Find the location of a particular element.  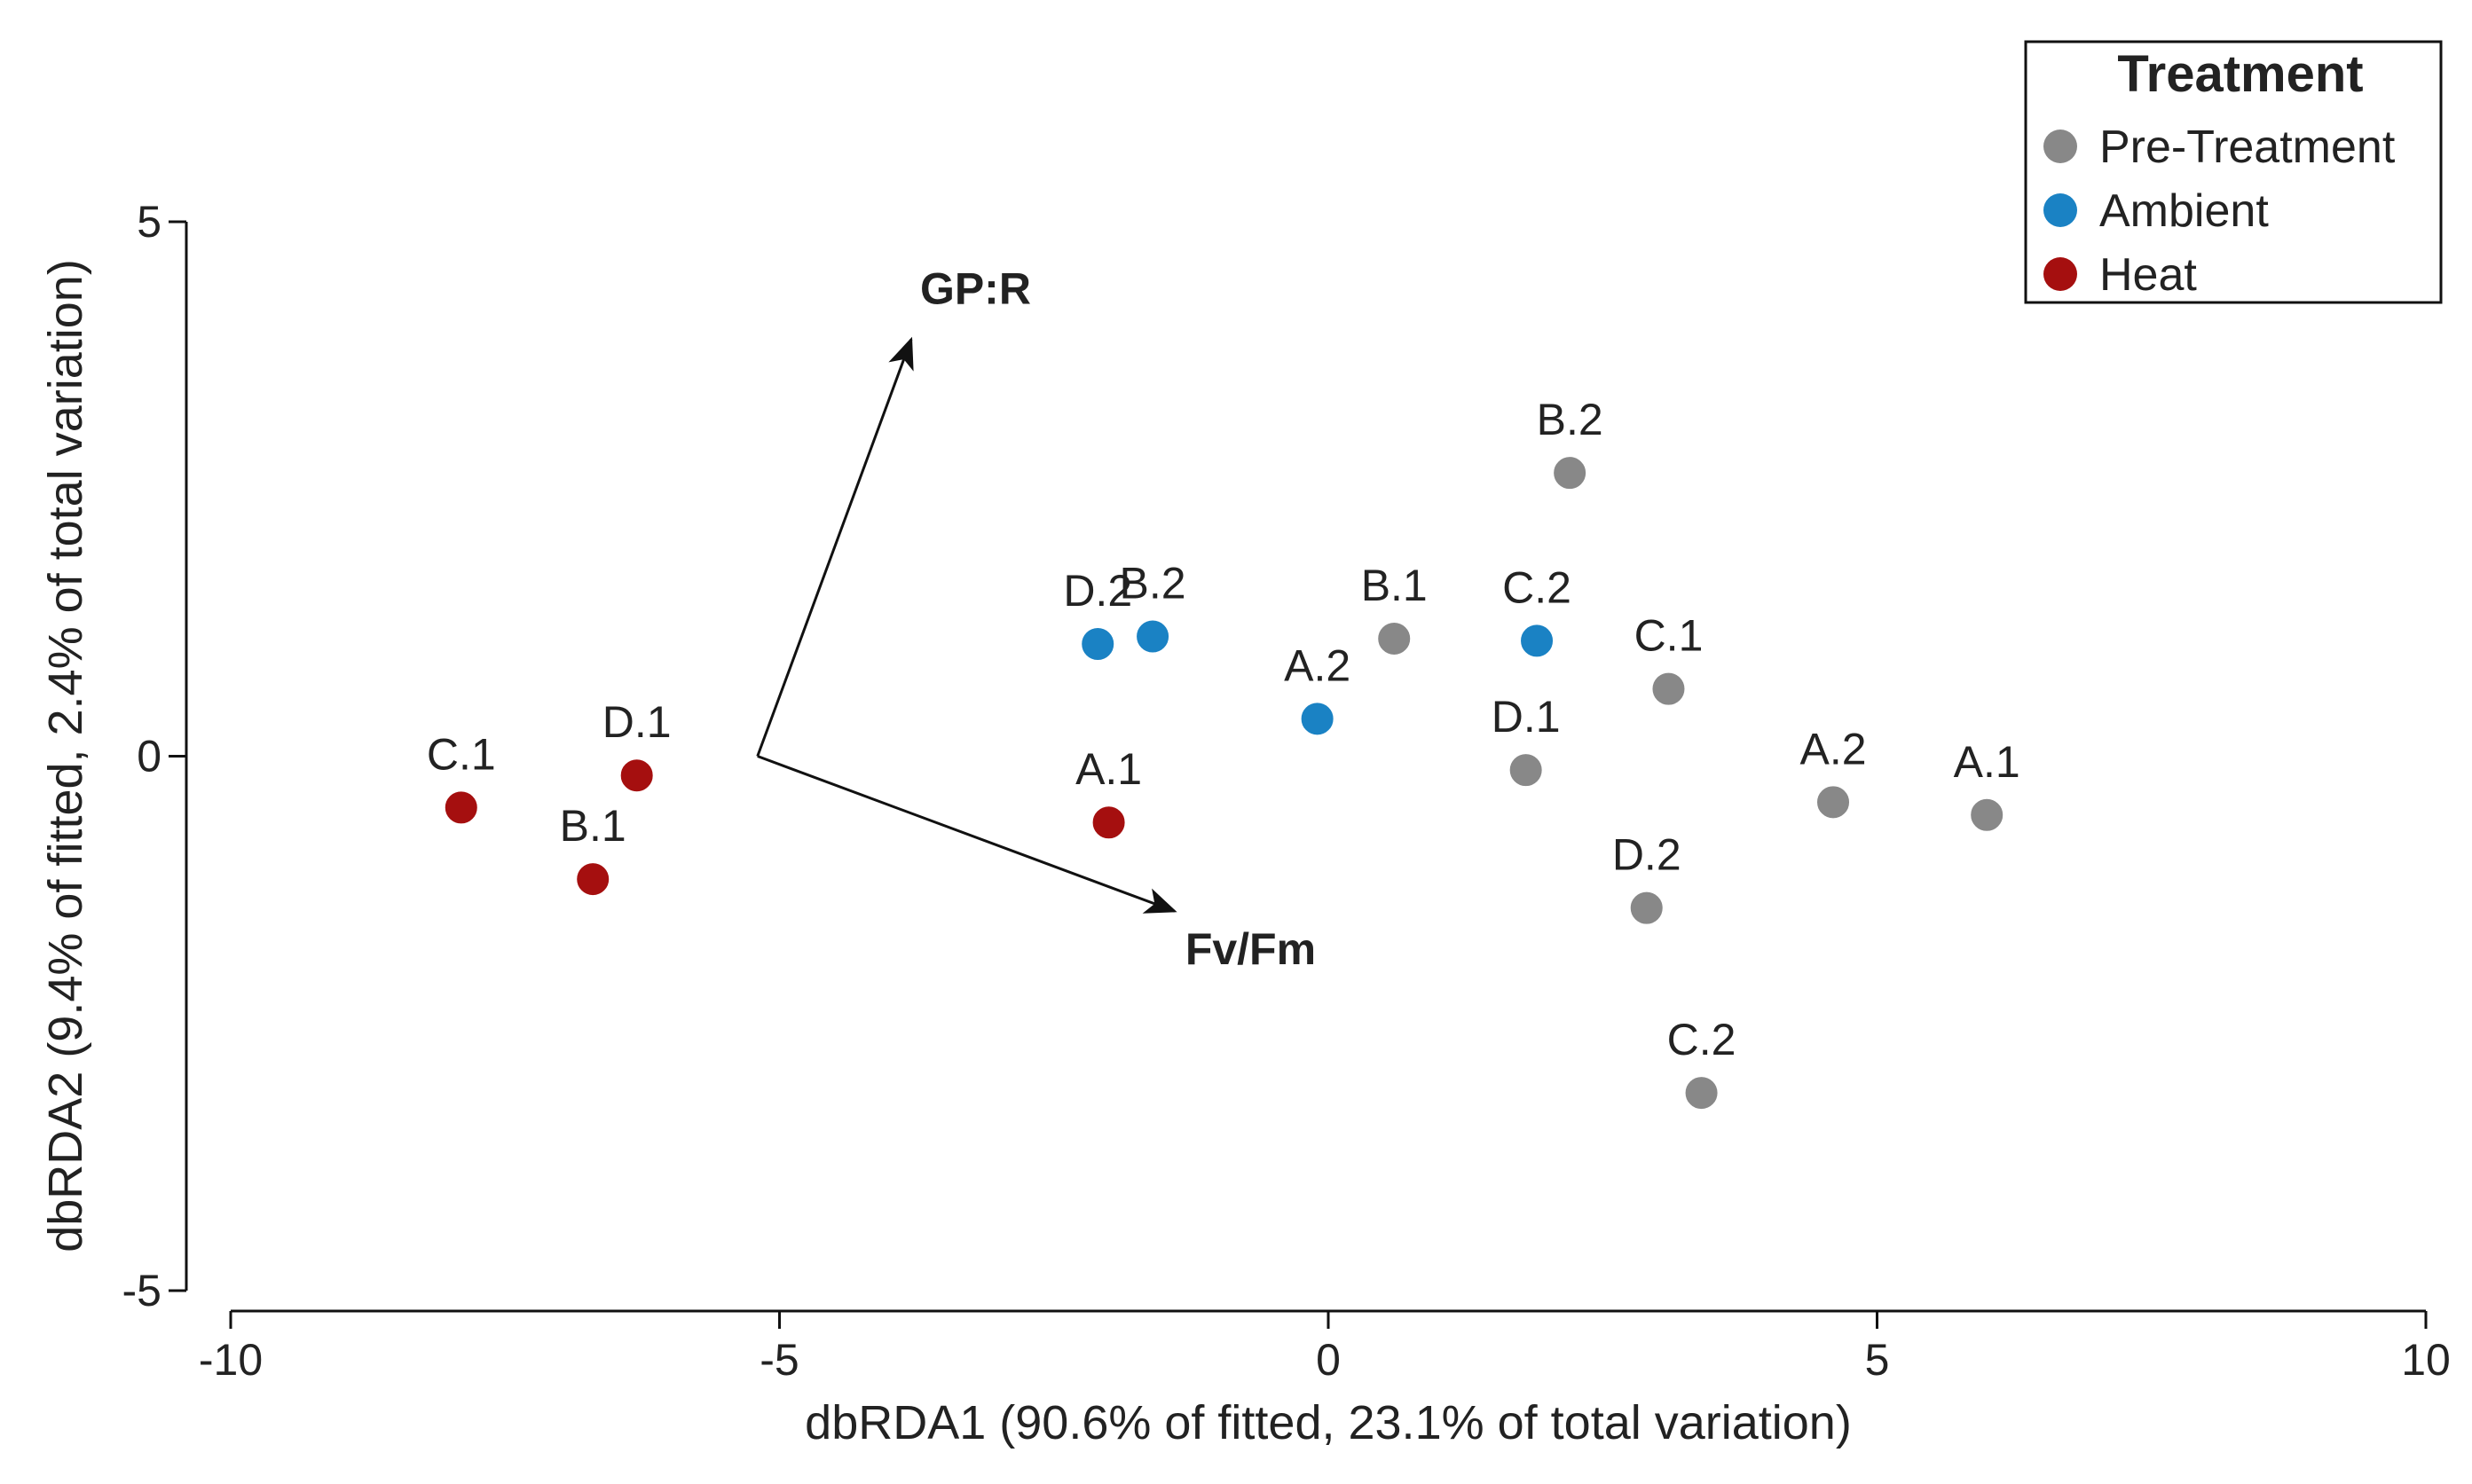

legend-box is located at coordinates (2233, 172).